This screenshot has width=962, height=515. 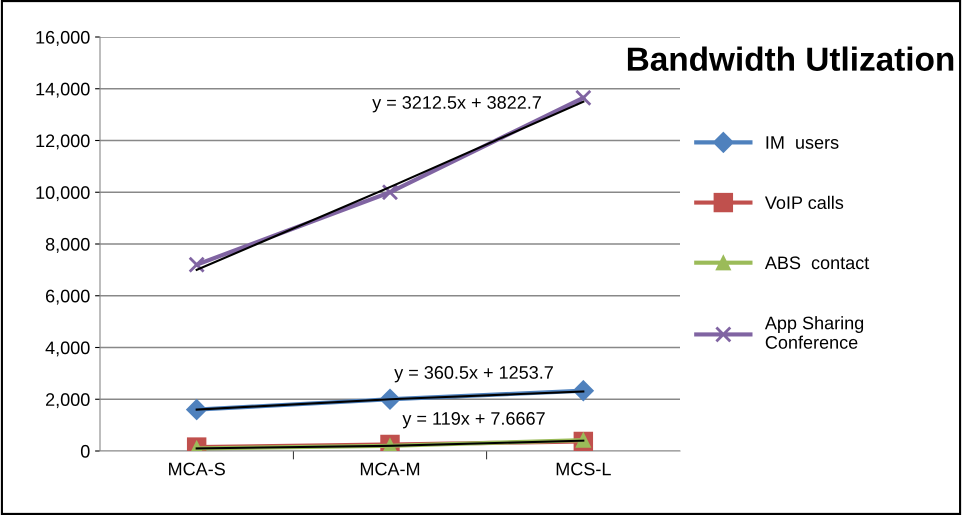 I want to click on y-tick-label: 8,000, so click(x=68, y=245).